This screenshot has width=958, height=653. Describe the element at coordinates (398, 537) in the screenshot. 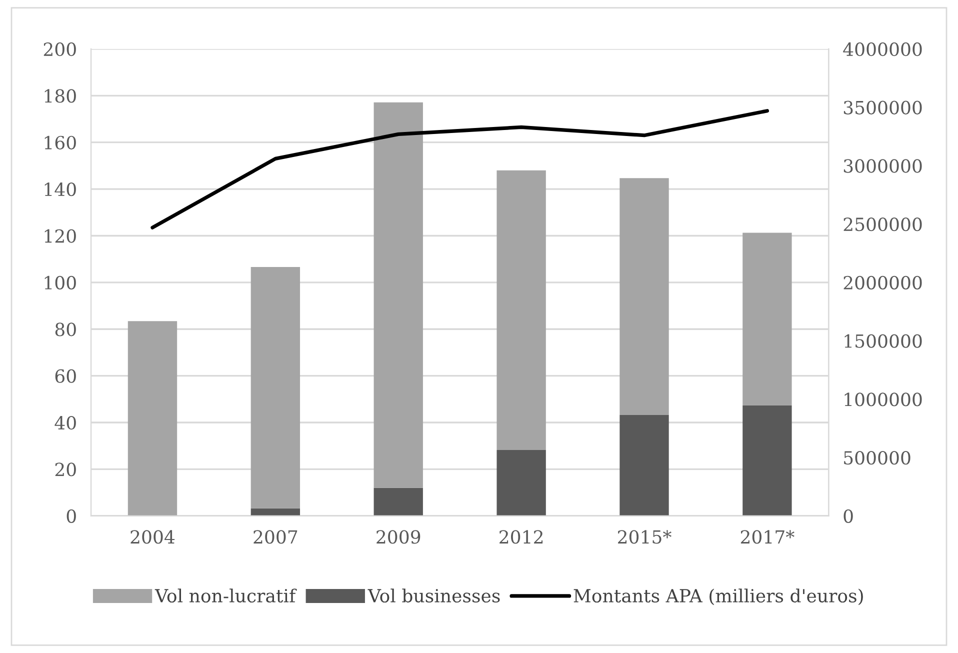

I see `x-tick-label: 2009` at that location.